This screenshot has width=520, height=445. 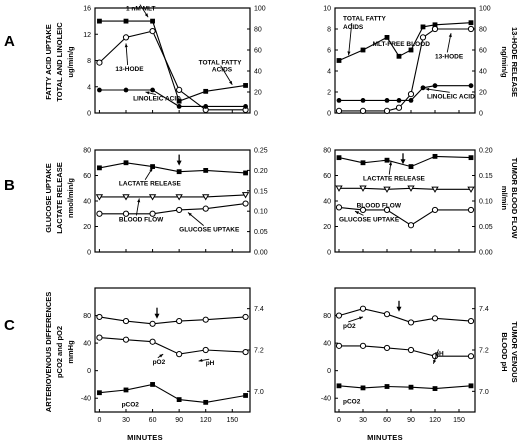 What do you see at coordinates (172, 355) in the screenshot?
I see `panel-c-left: 0 30 60 90 120 150 -40 0 40 80 7.0 7.2 7.4 pO2 pH pCO2` at bounding box center [172, 355].